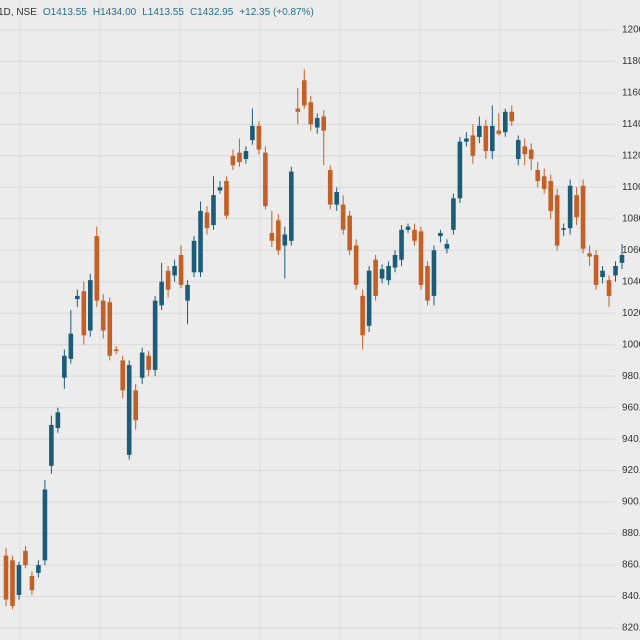 This screenshot has width=640, height=640. I want to click on y-tick-label: 1060.00, so click(631, 250).